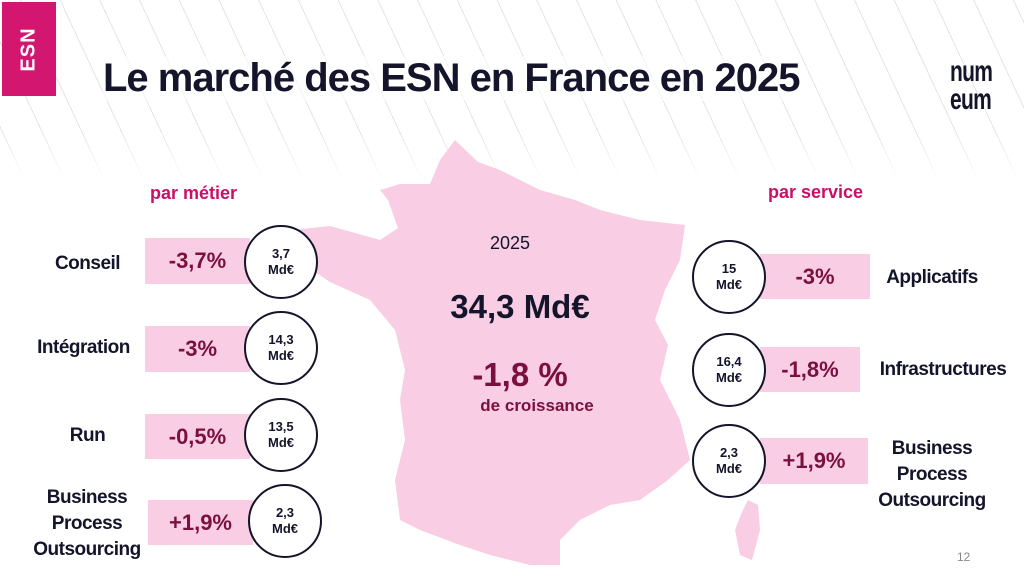 This screenshot has height=573, width=1024. What do you see at coordinates (815, 276) in the screenshot?
I see `service-change: -3%` at bounding box center [815, 276].